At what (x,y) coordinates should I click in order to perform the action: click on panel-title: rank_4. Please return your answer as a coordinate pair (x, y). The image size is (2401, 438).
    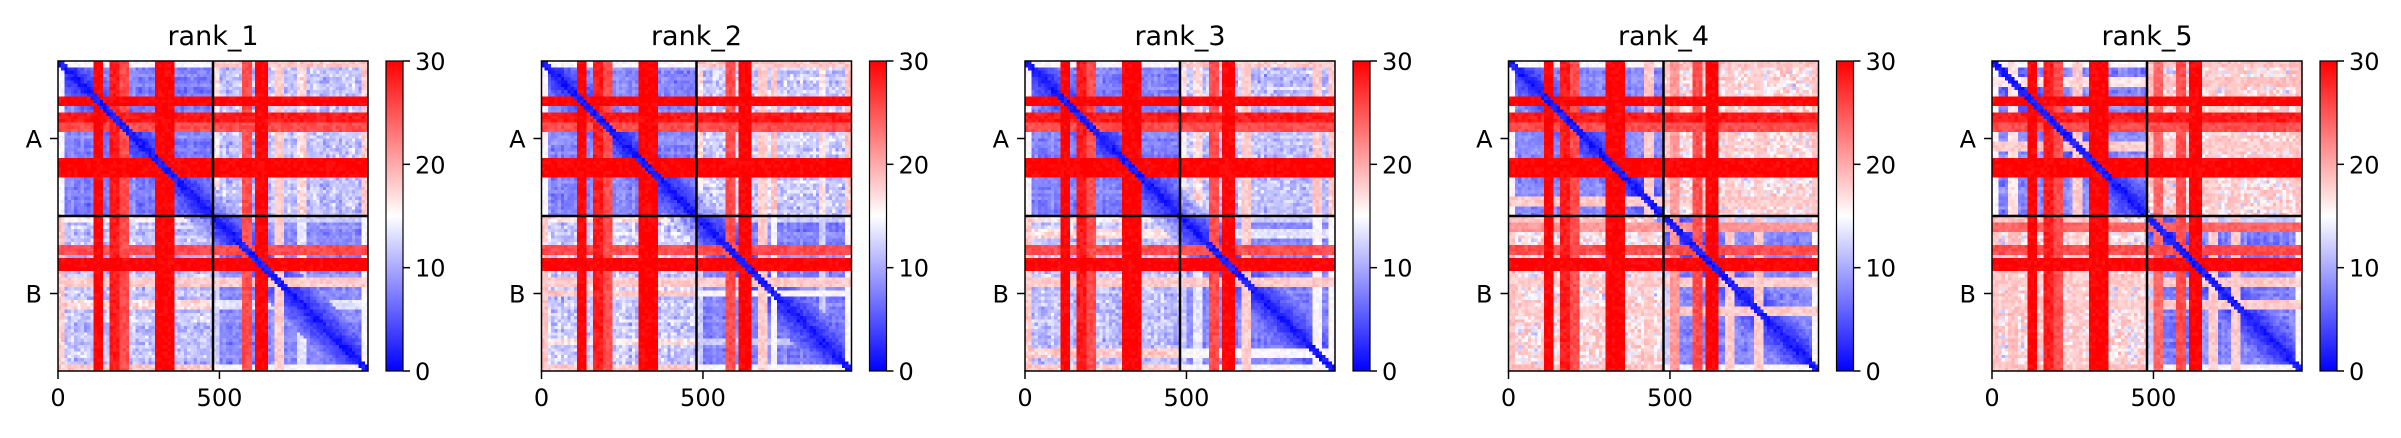
    Looking at the image, I should click on (1663, 36).